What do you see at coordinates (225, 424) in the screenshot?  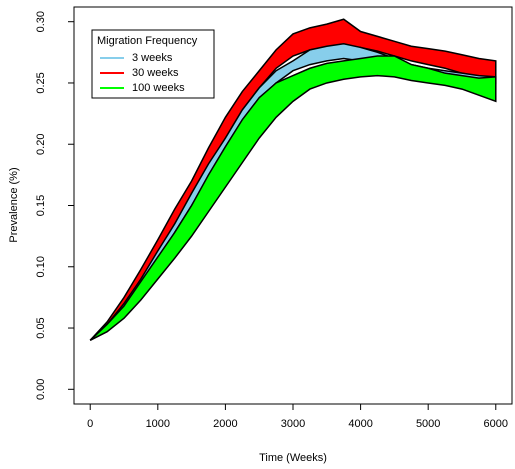 I see `x-tick-label: 2000` at bounding box center [225, 424].